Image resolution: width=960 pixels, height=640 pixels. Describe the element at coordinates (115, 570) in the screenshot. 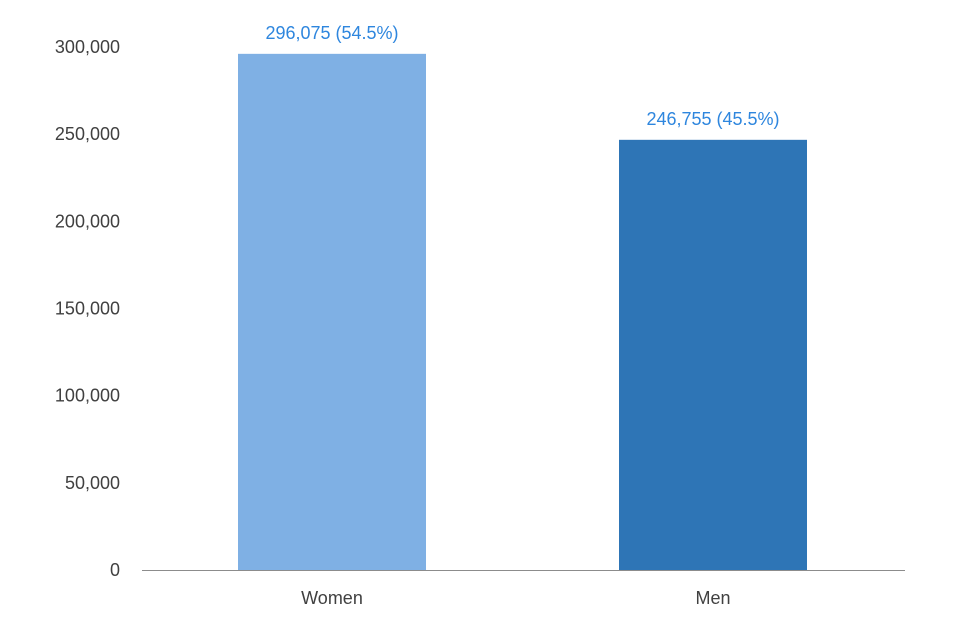

I see `y-tick-label: 0` at that location.